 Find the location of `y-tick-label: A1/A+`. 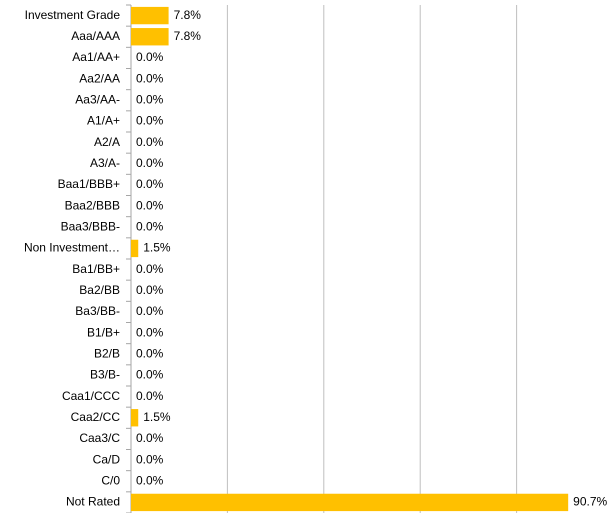

y-tick-label: A1/A+ is located at coordinates (103, 121).